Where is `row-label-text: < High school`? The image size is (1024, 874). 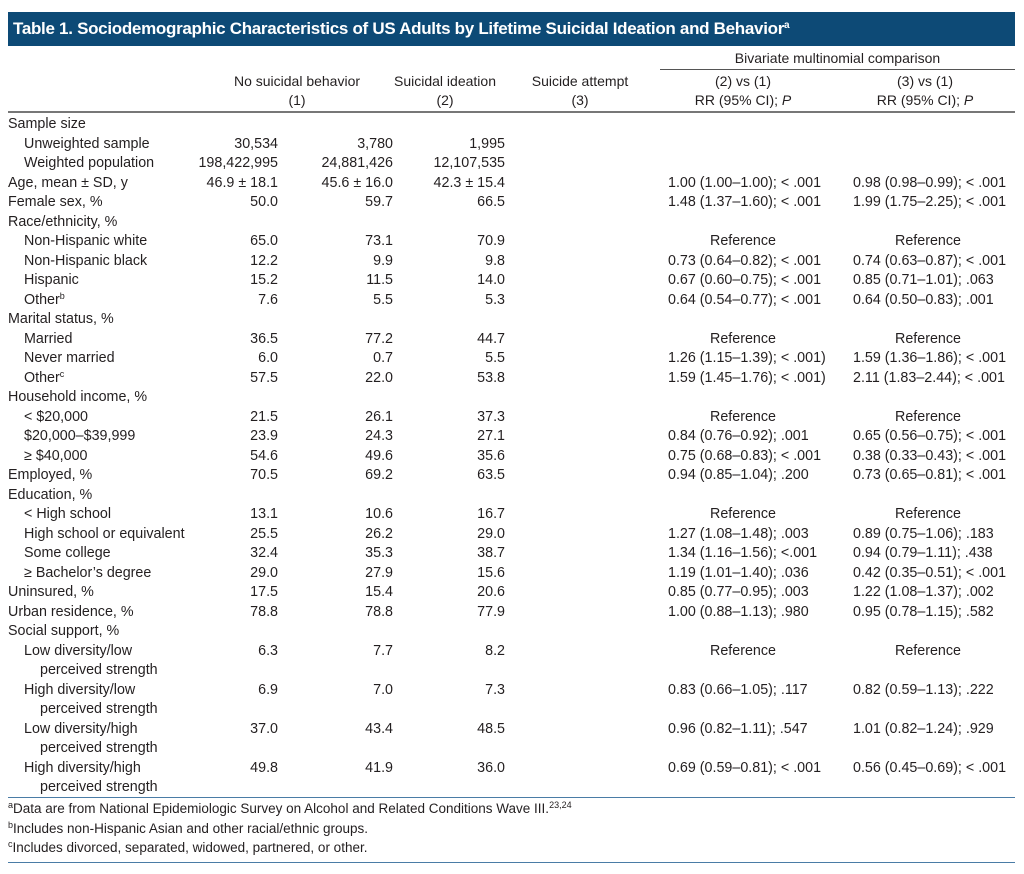 row-label-text: < High school is located at coordinates (68, 514).